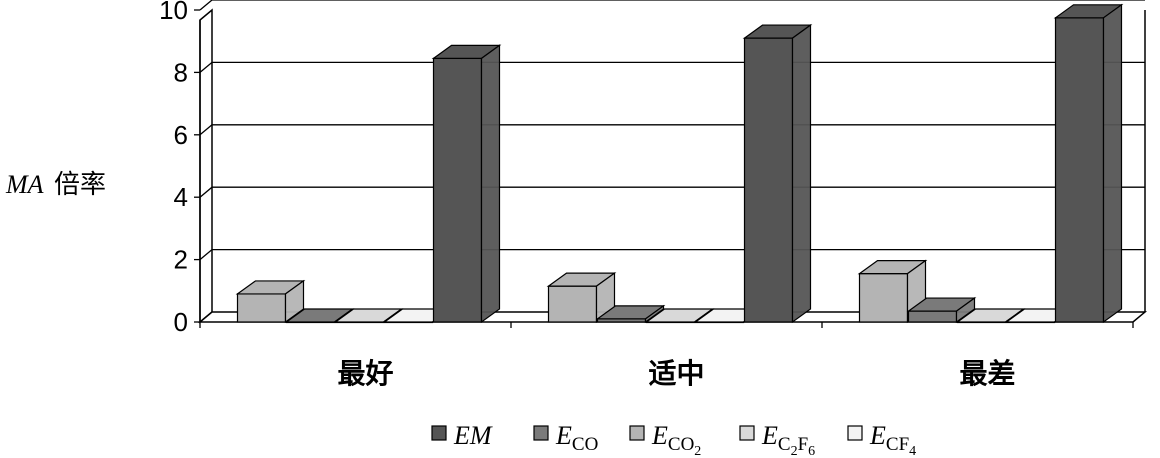 The image size is (1160, 458). Describe the element at coordinates (365, 373) in the screenshot. I see `category-label: 最好` at that location.